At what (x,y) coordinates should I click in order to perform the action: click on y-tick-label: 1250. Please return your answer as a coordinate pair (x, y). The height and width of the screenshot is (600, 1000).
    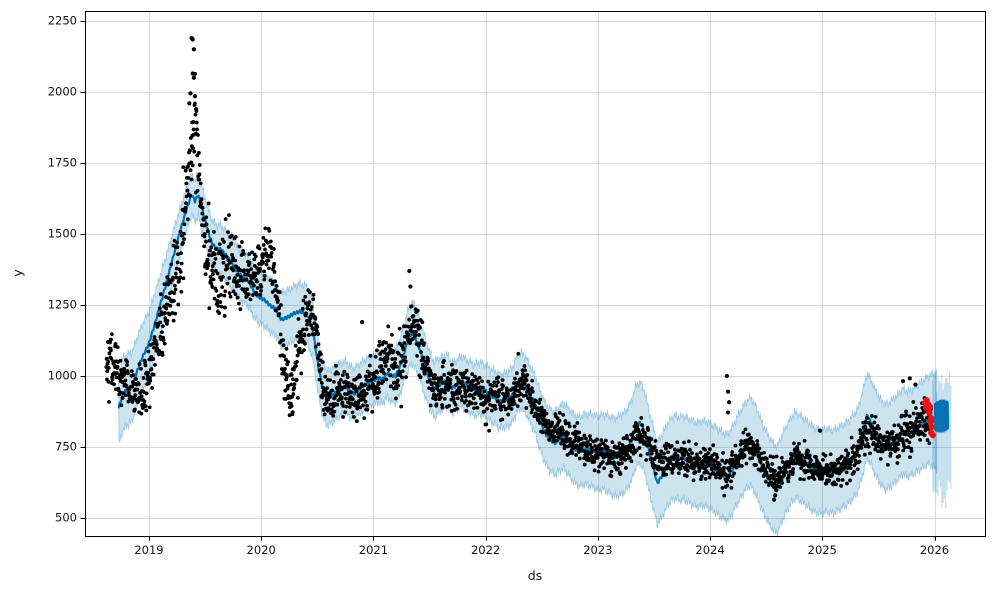
    Looking at the image, I should click on (62, 304).